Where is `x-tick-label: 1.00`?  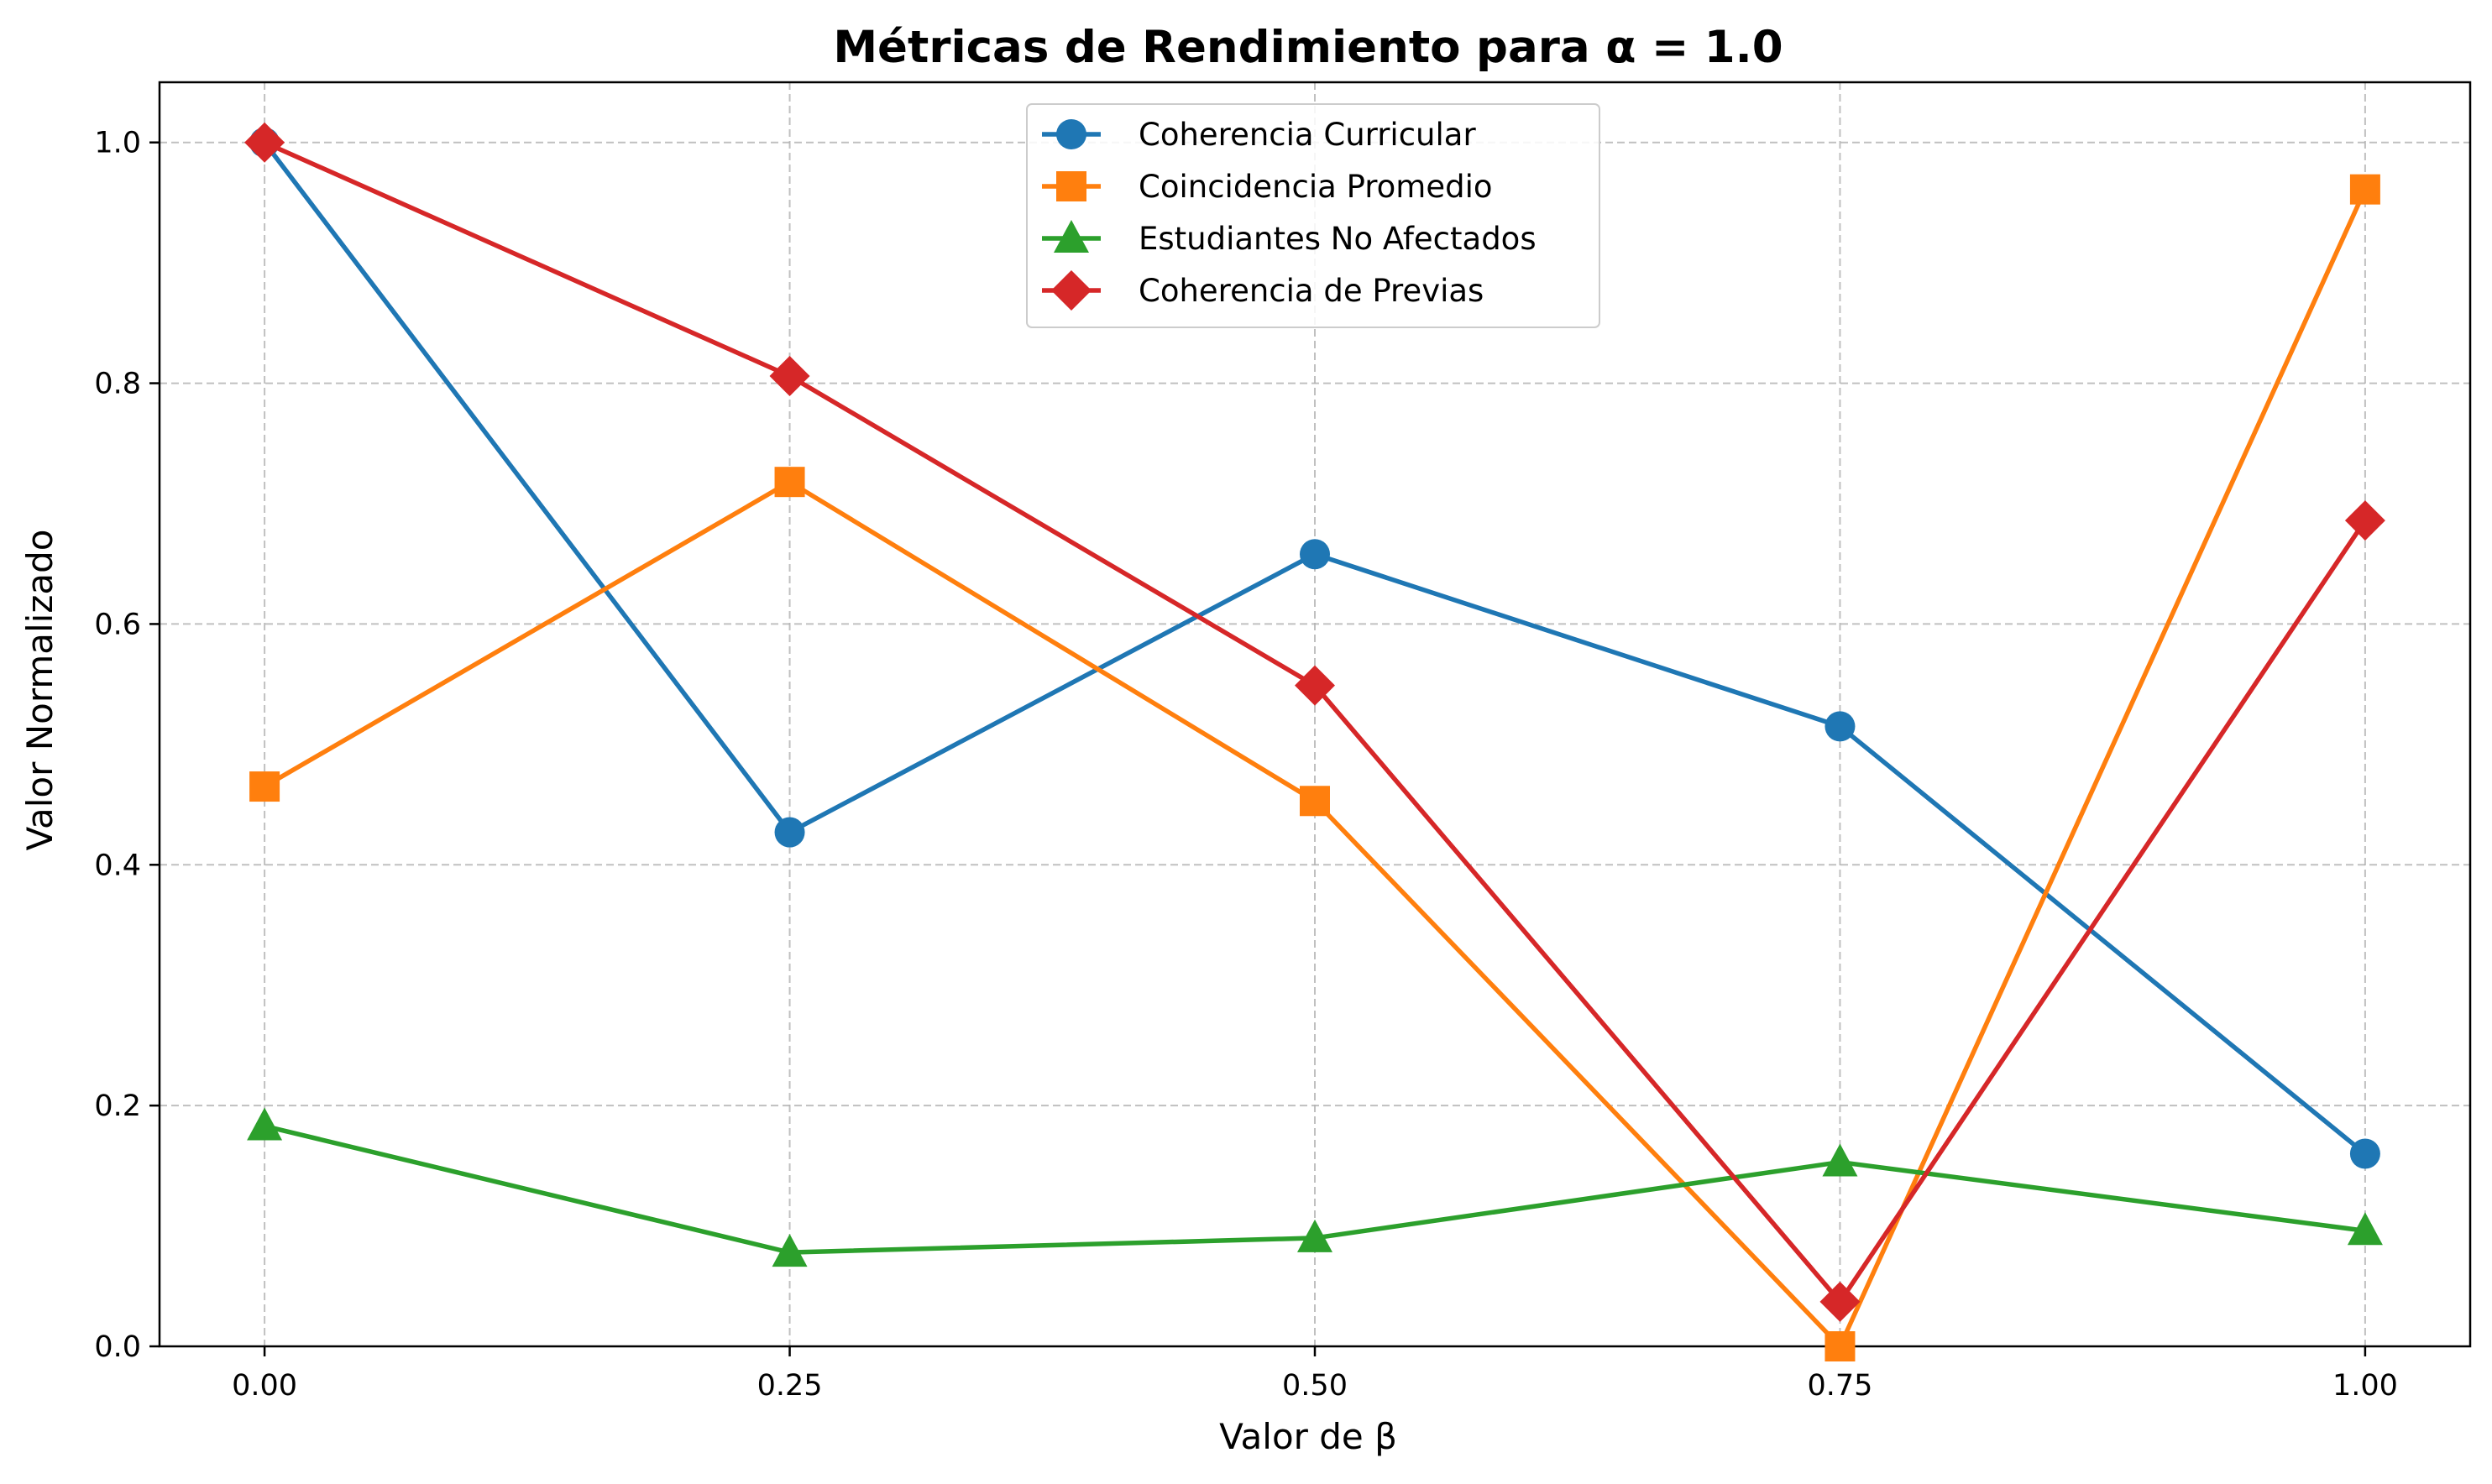
x-tick-label: 1.00 is located at coordinates (2365, 1386).